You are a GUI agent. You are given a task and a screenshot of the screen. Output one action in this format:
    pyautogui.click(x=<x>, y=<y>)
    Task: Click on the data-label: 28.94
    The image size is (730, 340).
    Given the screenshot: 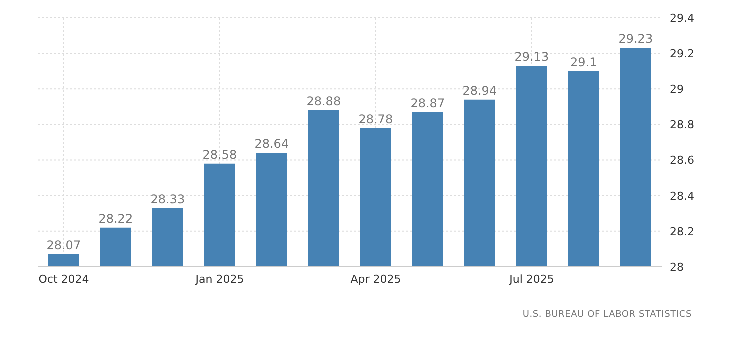 What is the action you would take?
    pyautogui.click(x=480, y=91)
    